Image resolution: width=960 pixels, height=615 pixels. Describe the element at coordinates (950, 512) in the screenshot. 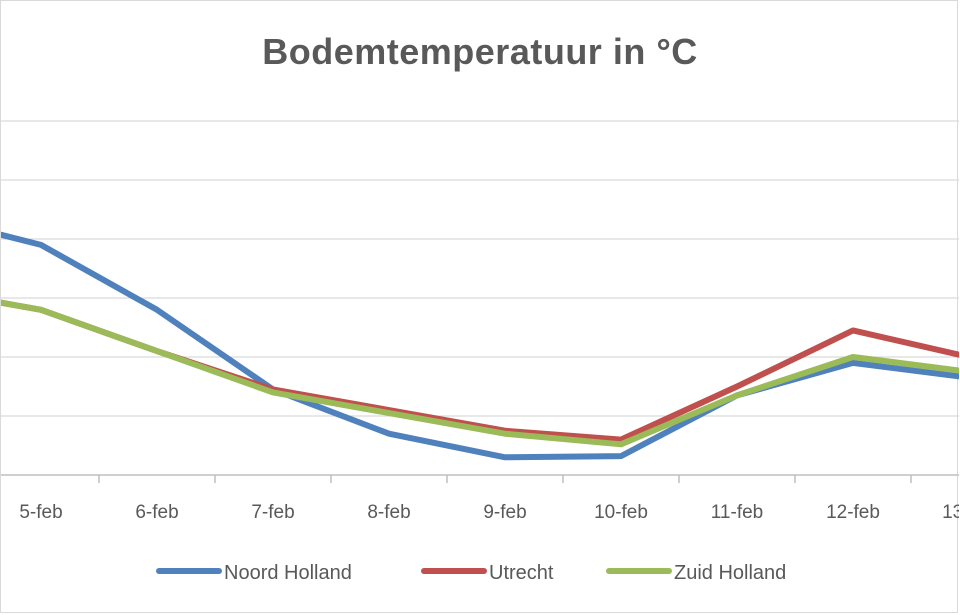

I see `x-tick-label: 13-feb` at that location.